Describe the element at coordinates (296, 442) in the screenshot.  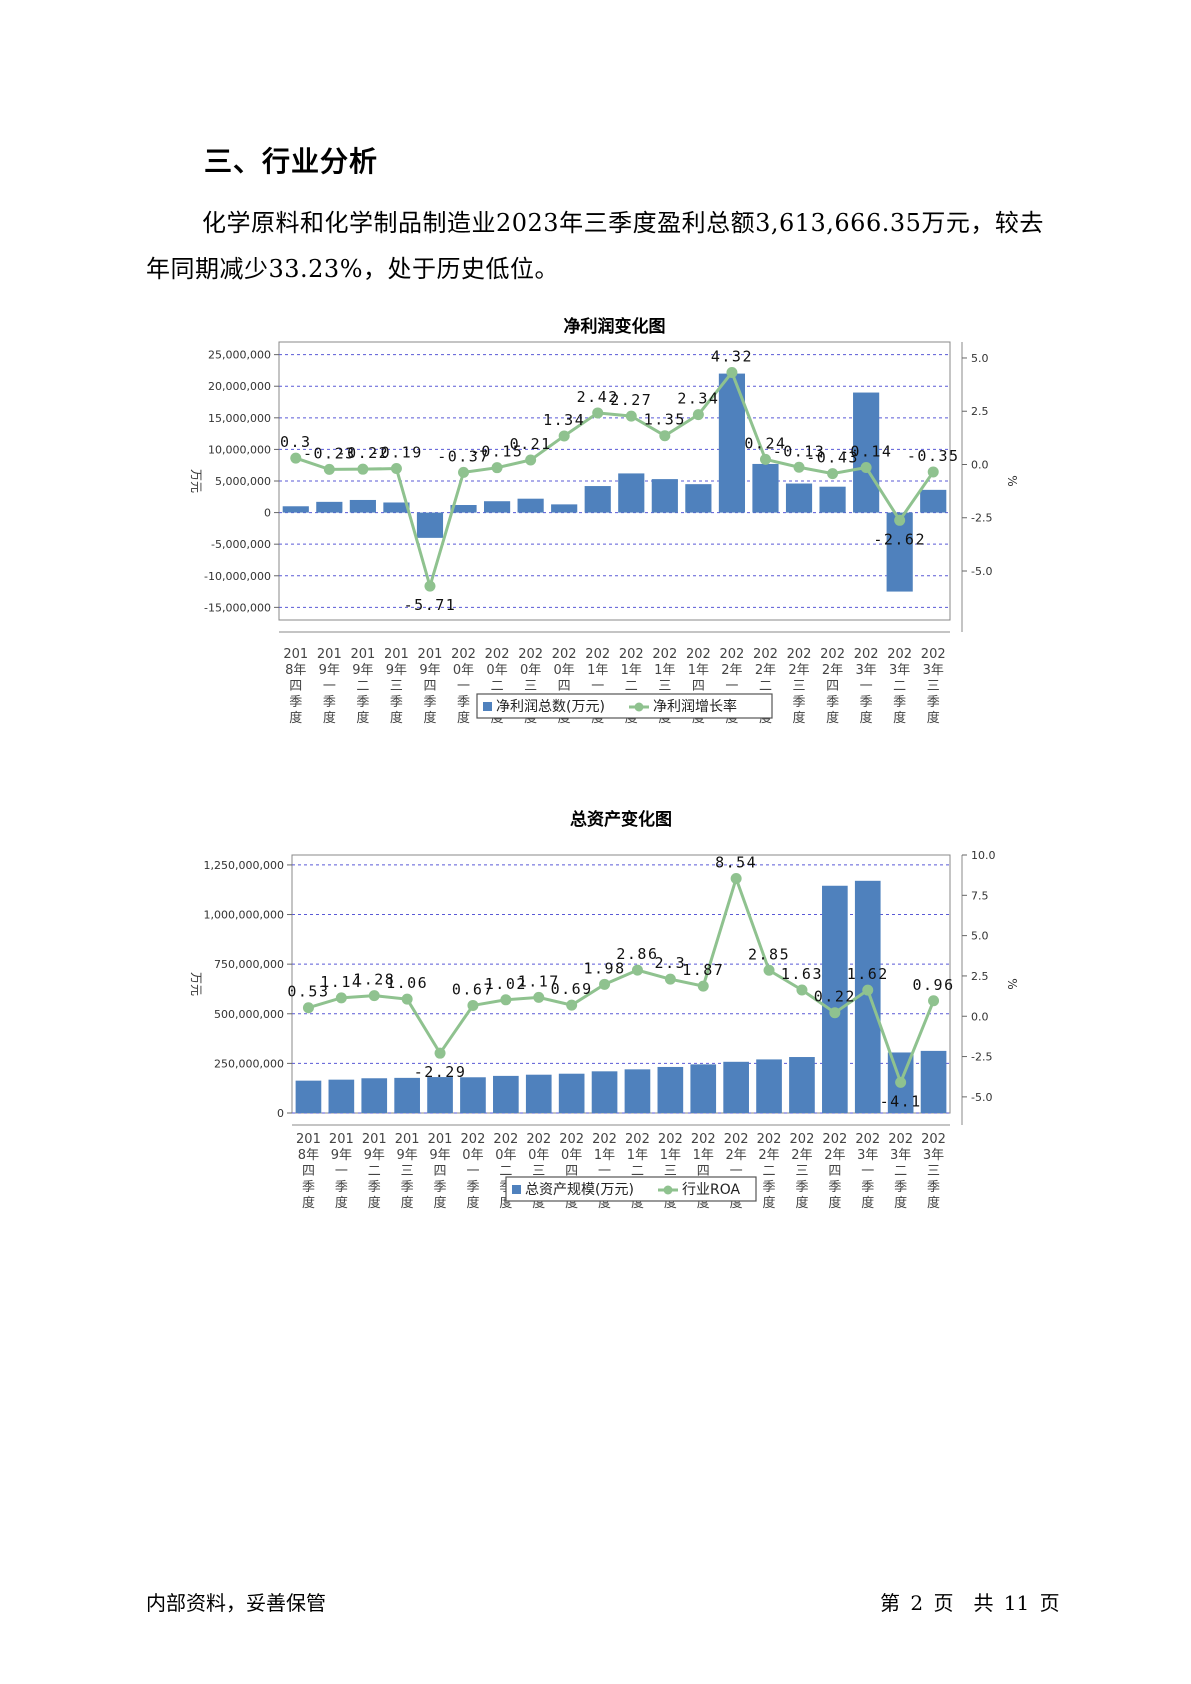
I see `chart1-data-label: 0.3` at that location.